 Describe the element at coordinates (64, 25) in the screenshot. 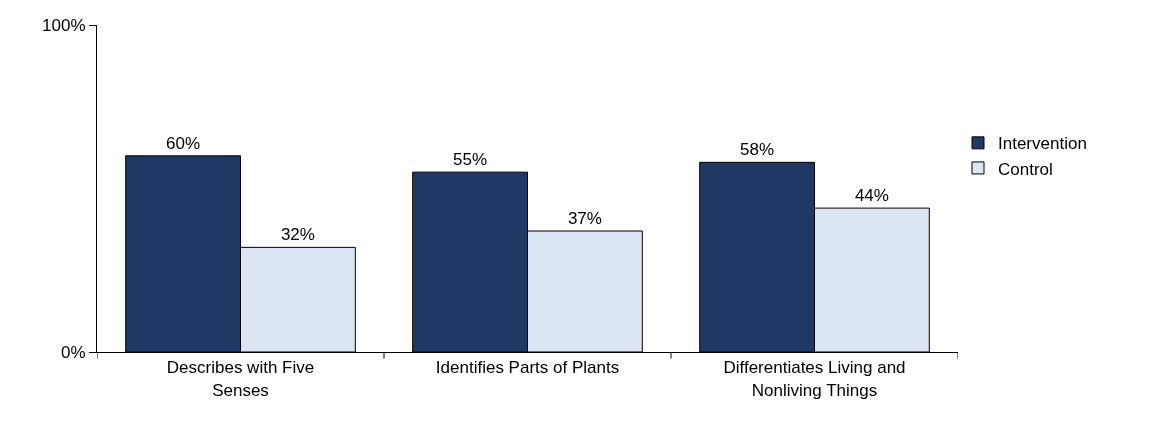

I see `y-tick-label: 100%` at that location.